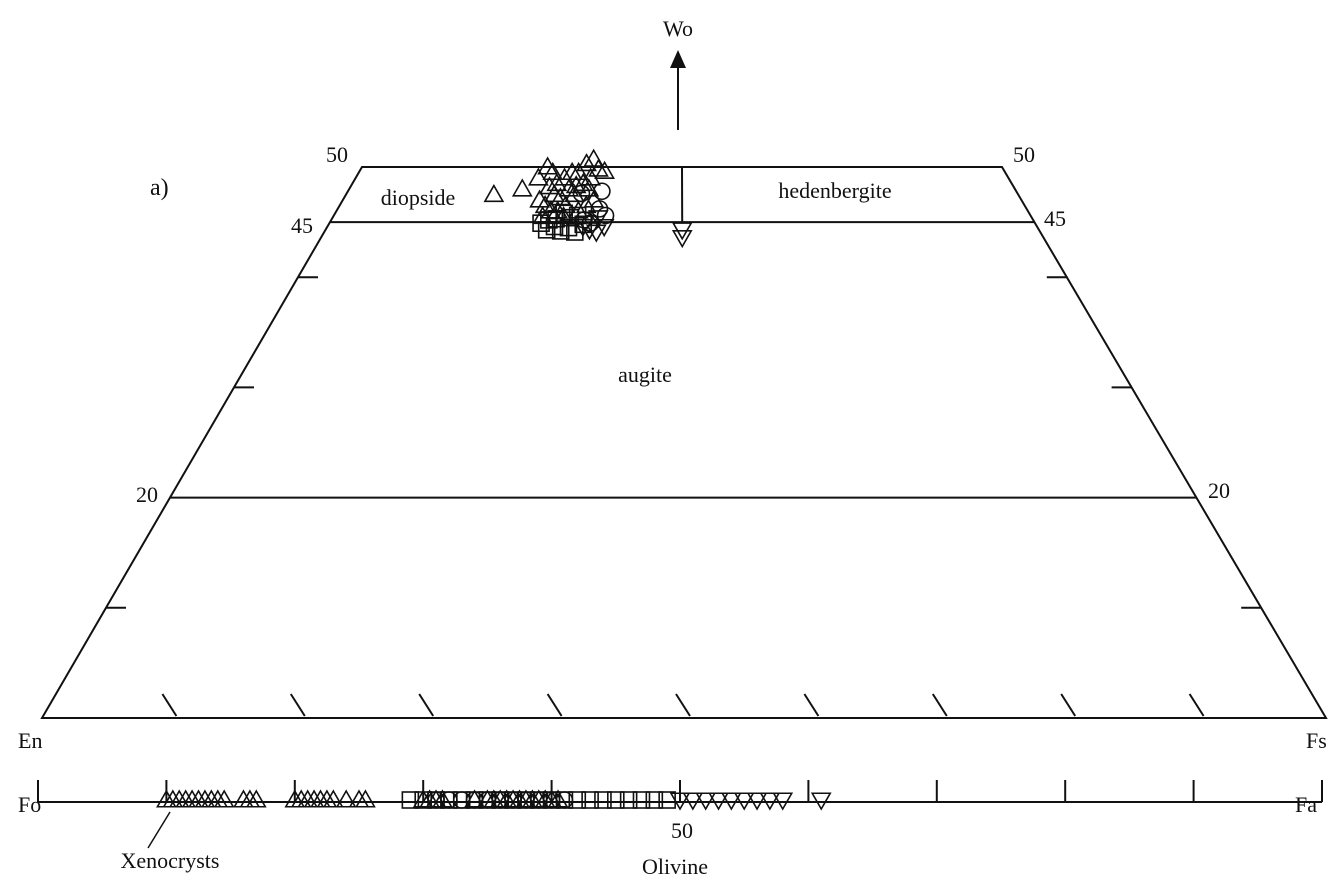  Describe the element at coordinates (170, 860) in the screenshot. I see `xenocrysts-annotation: Xenocrysts` at that location.